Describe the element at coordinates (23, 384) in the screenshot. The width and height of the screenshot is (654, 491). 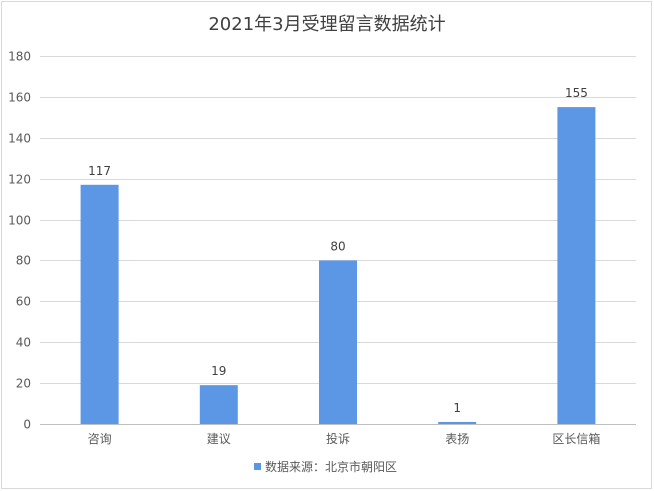
I see `y-tick-label: 20` at that location.